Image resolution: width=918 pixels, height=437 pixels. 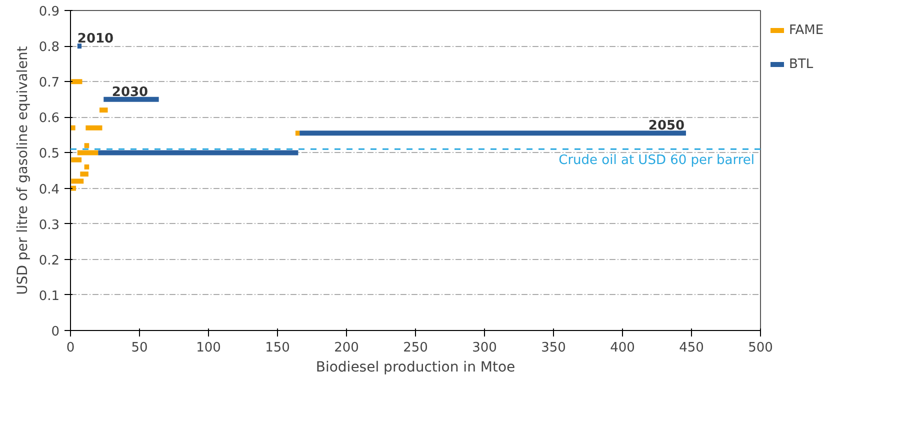 I want to click on y-tick-label: 0, so click(x=55, y=332).